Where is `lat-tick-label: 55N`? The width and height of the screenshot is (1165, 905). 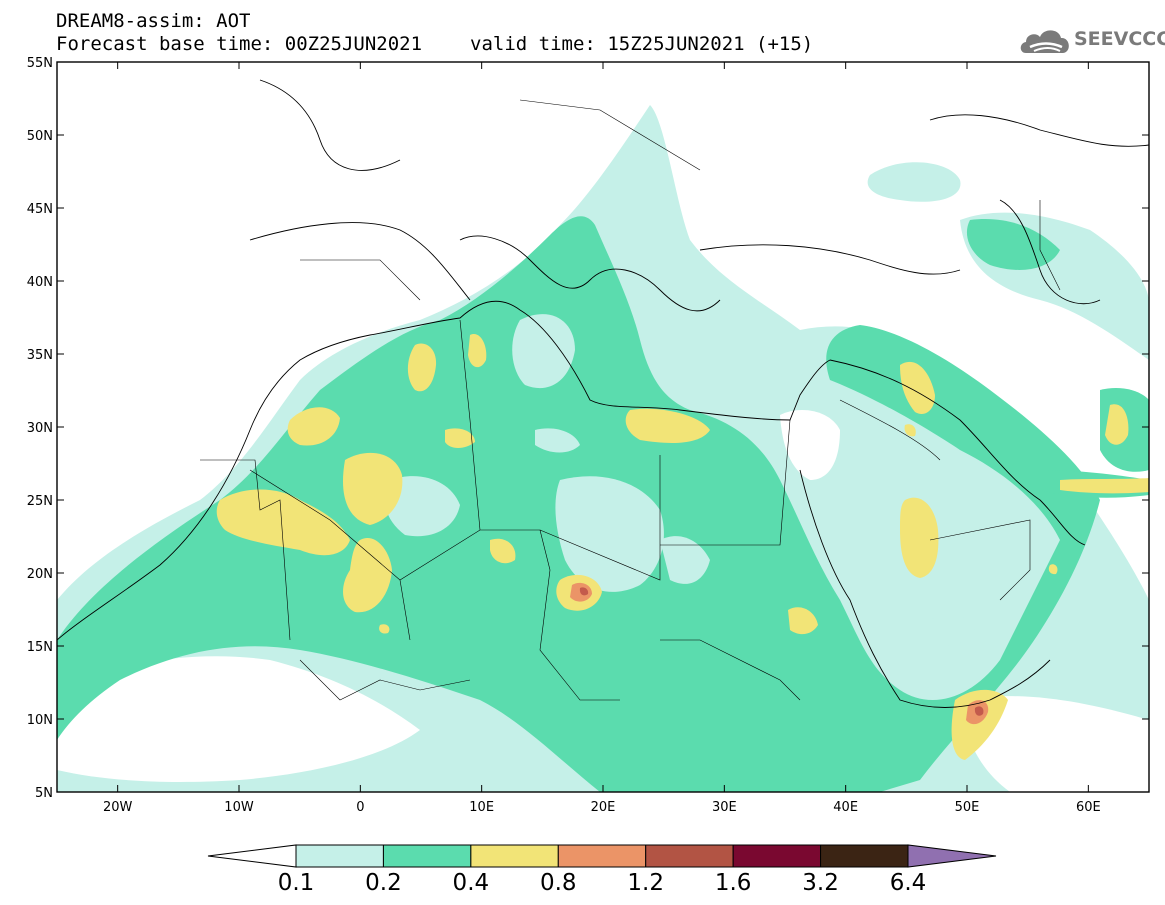
lat-tick-label: 55N is located at coordinates (40, 63).